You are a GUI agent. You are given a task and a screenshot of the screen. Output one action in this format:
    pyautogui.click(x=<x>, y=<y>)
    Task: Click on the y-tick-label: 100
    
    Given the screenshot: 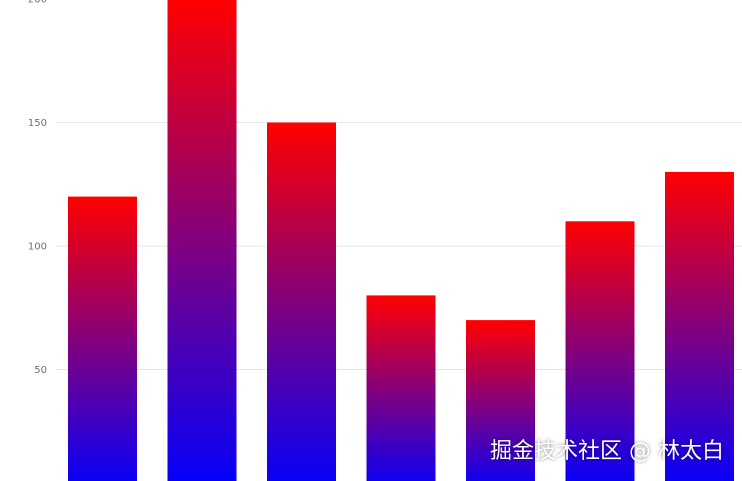 What is the action you would take?
    pyautogui.click(x=37, y=247)
    